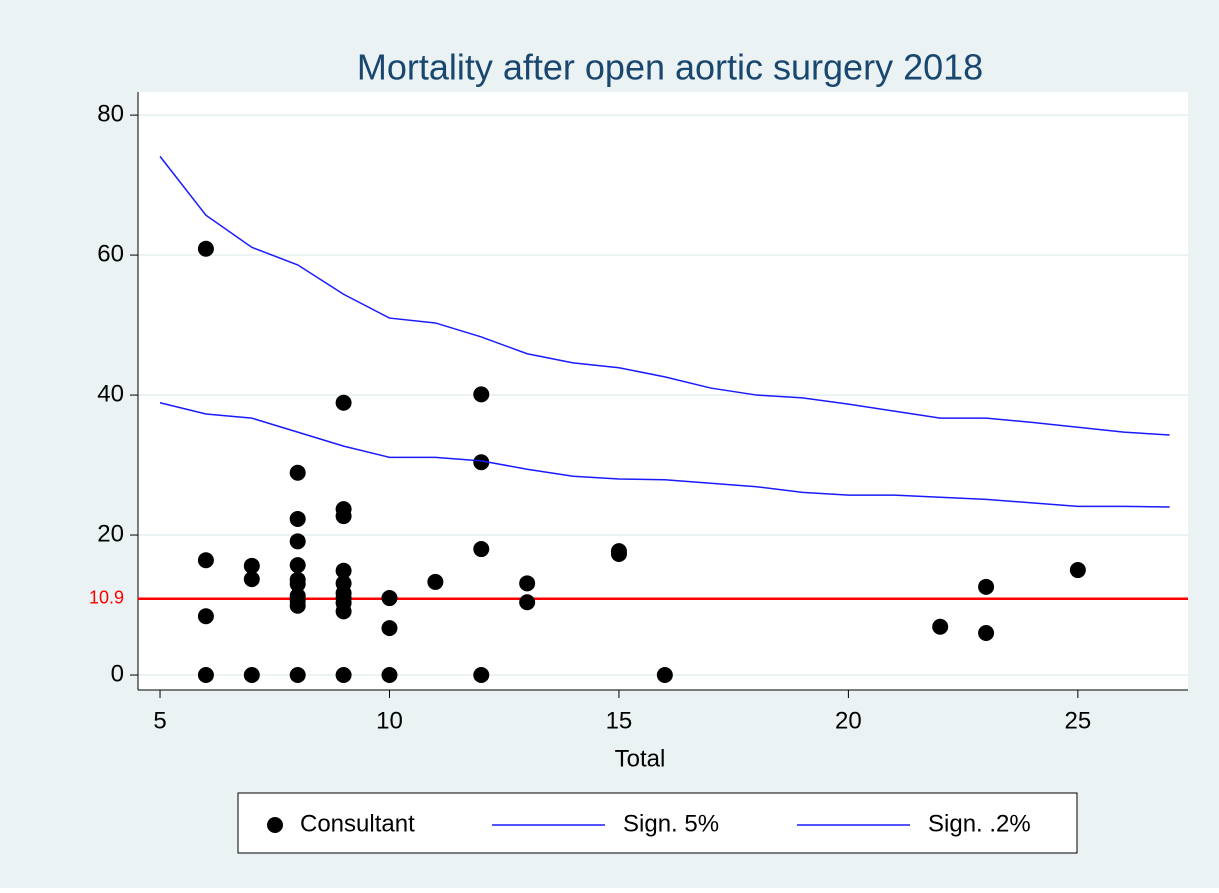 The height and width of the screenshot is (893, 1219). What do you see at coordinates (159, 720) in the screenshot?
I see `x-tick-label: 5` at bounding box center [159, 720].